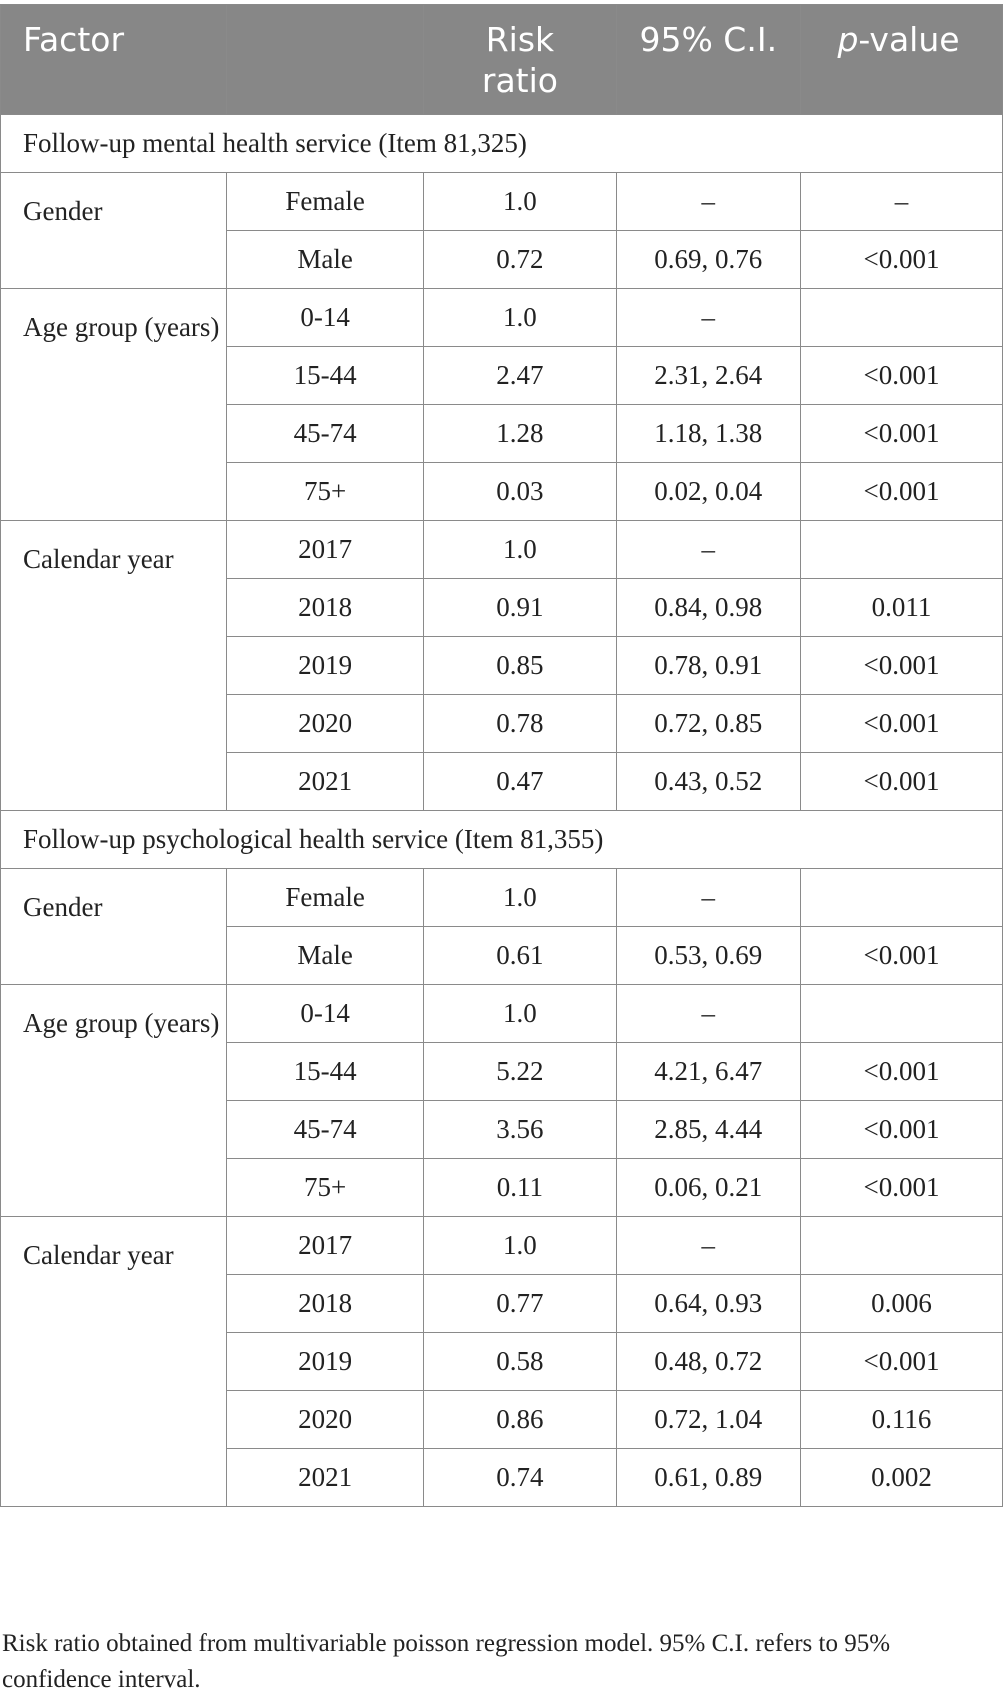  What do you see at coordinates (520, 1129) in the screenshot?
I see `risk-ratio-cell: 3.56` at bounding box center [520, 1129].